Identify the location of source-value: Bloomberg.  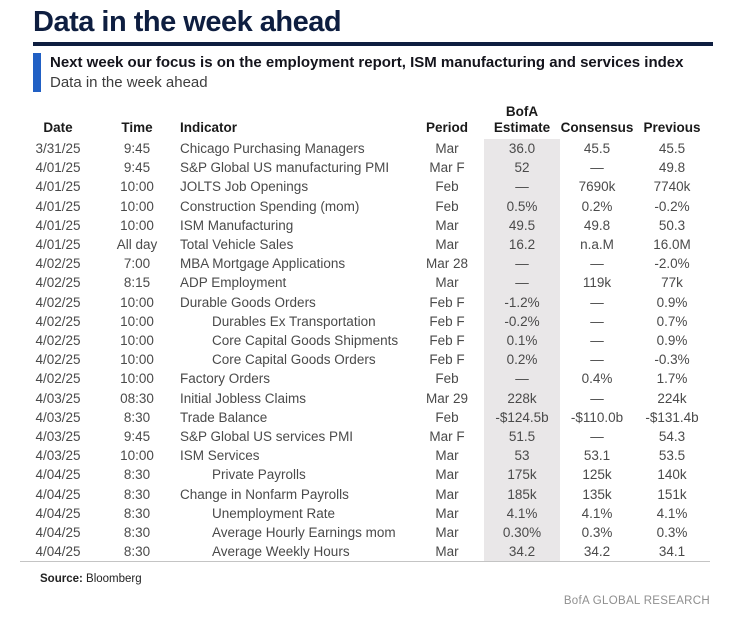
(114, 579).